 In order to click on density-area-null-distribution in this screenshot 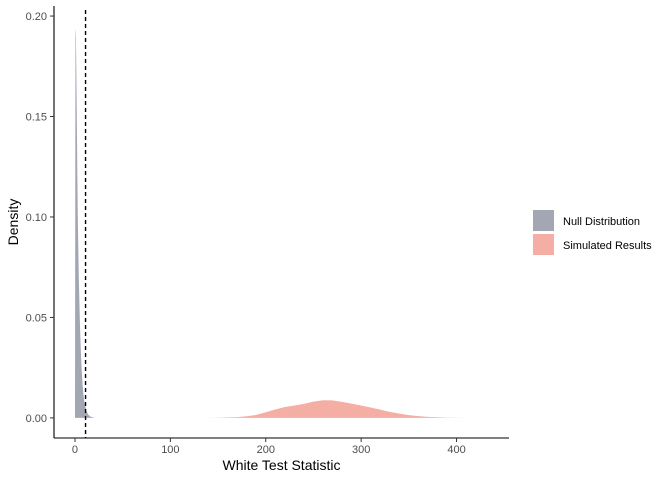, I will do `click(89, 223)`.